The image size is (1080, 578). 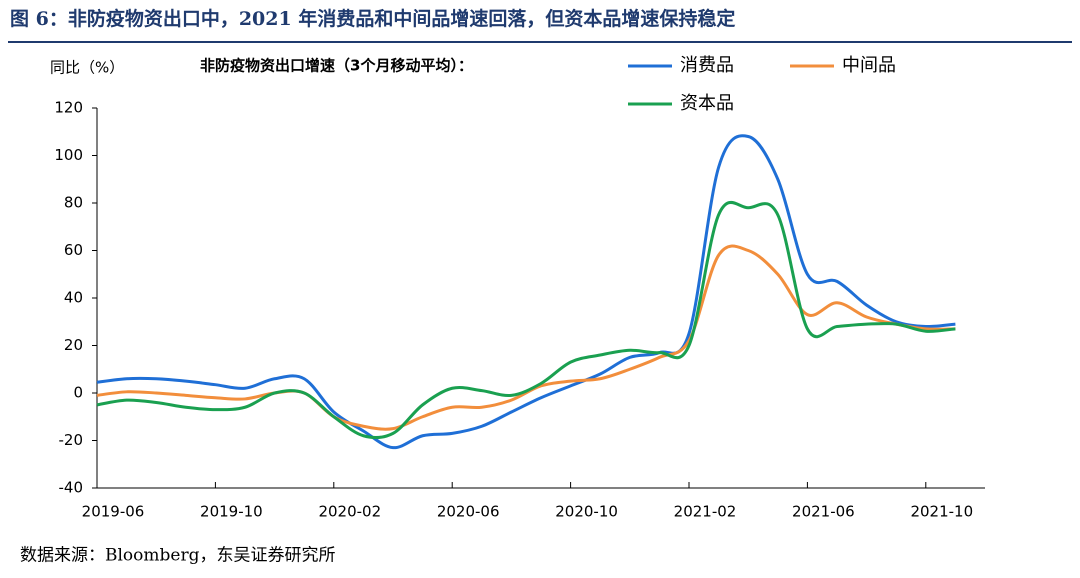 I want to click on x-tick-label: 2019-06, so click(x=113, y=512).